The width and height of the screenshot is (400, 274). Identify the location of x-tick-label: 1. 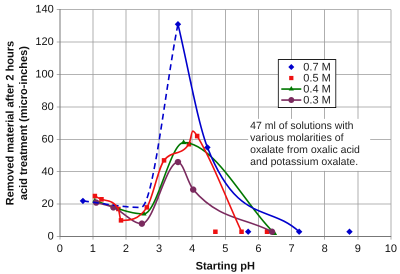
(93, 249).